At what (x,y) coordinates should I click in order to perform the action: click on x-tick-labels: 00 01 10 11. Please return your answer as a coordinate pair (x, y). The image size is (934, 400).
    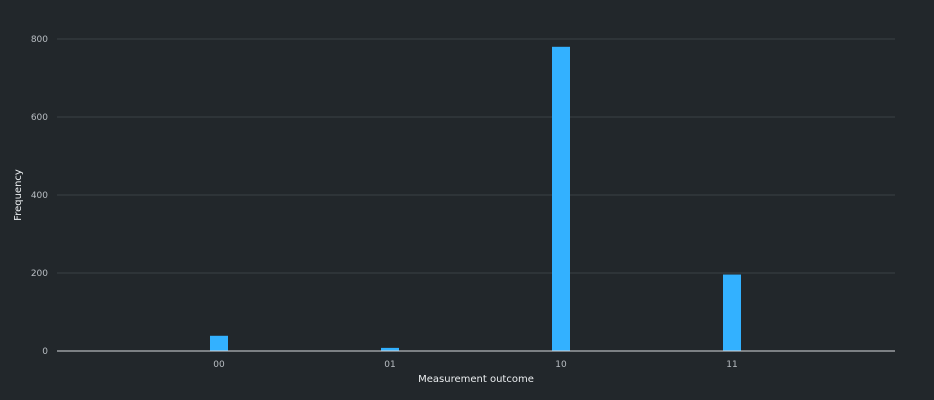
    Looking at the image, I should click on (475, 365).